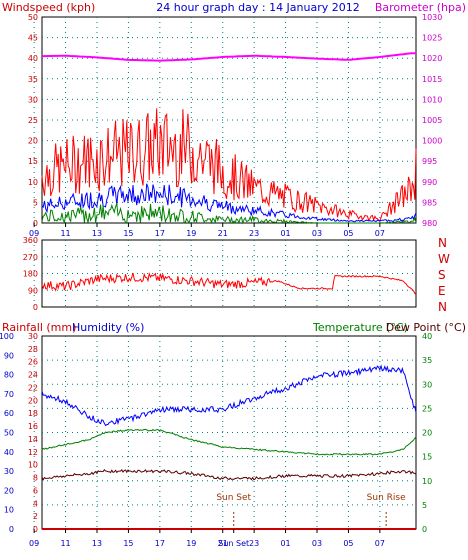 Image resolution: width=468 pixels, height=560 pixels. What do you see at coordinates (7, 336) in the screenshot?
I see `humidity-tick-label: 100` at bounding box center [7, 336].